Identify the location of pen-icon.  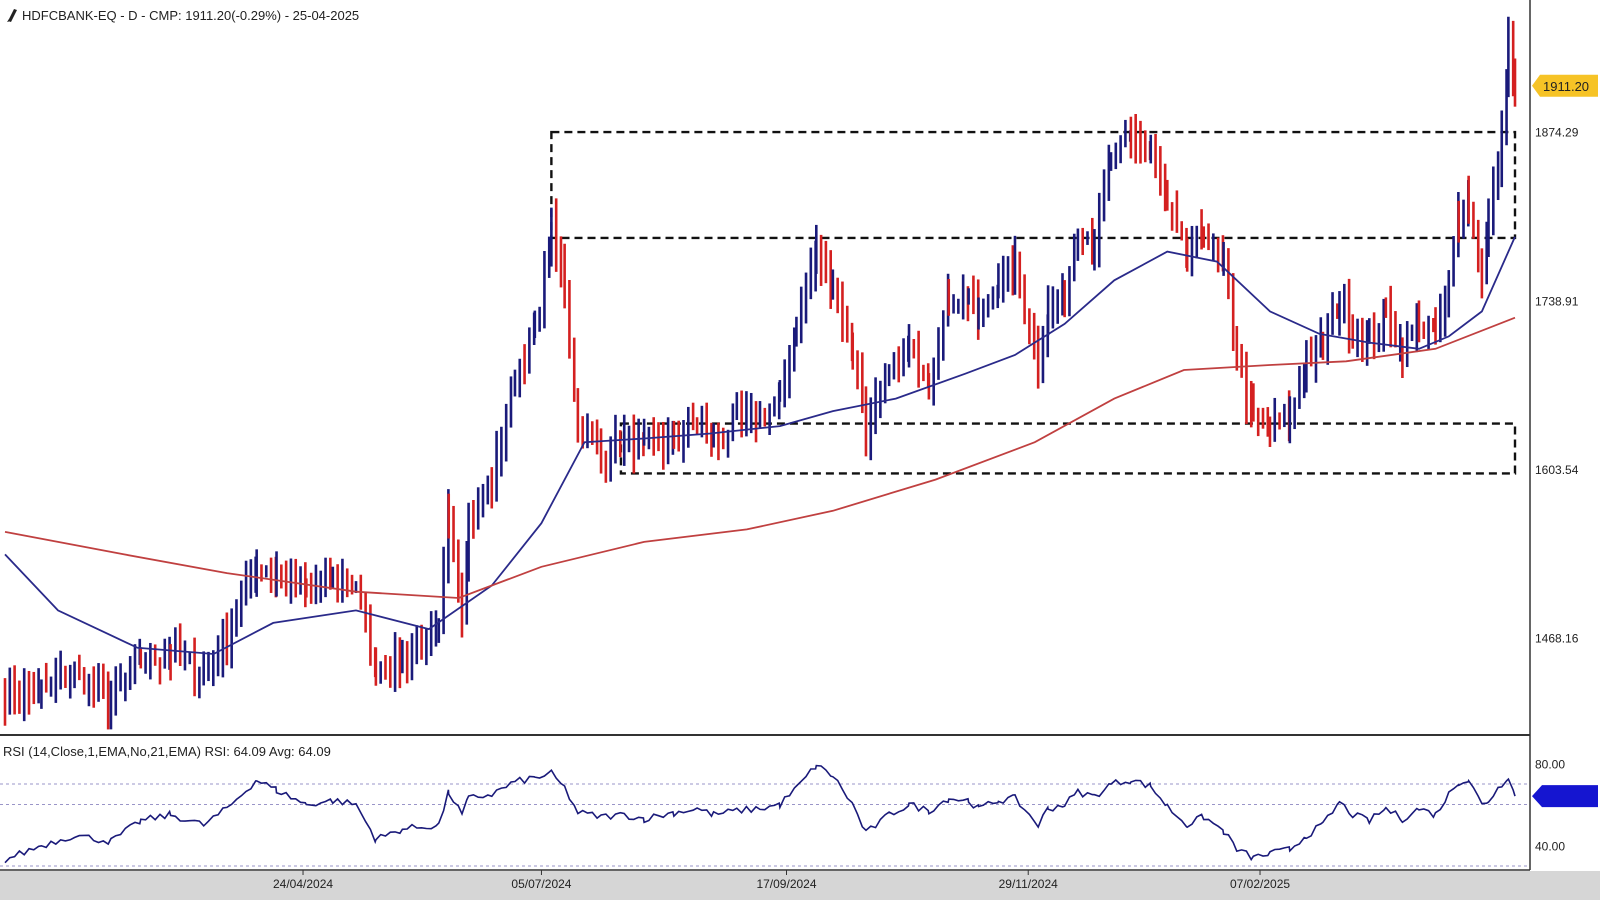
(12, 15).